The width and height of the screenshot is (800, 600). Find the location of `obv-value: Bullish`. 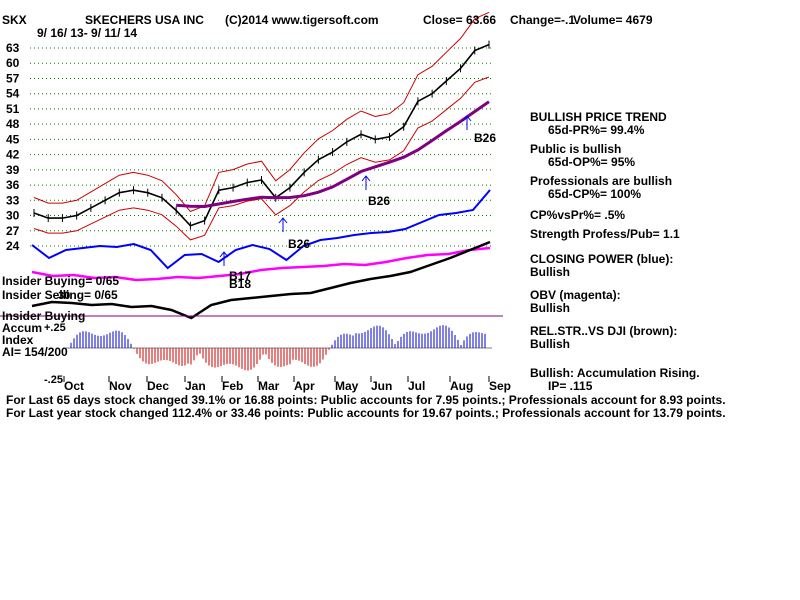

obv-value: Bullish is located at coordinates (550, 308).